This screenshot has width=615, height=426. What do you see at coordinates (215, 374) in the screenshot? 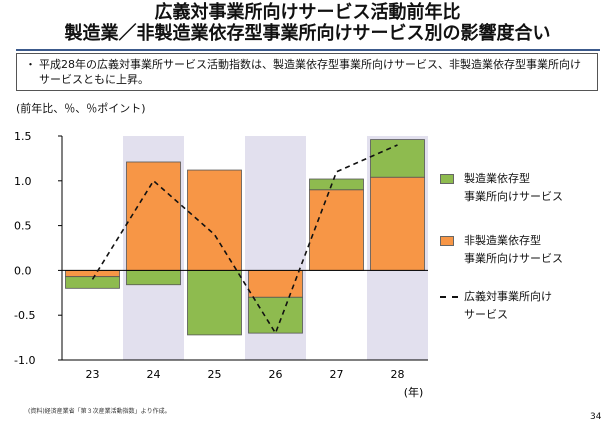
I see `x-tick-label-25: 25` at bounding box center [215, 374].